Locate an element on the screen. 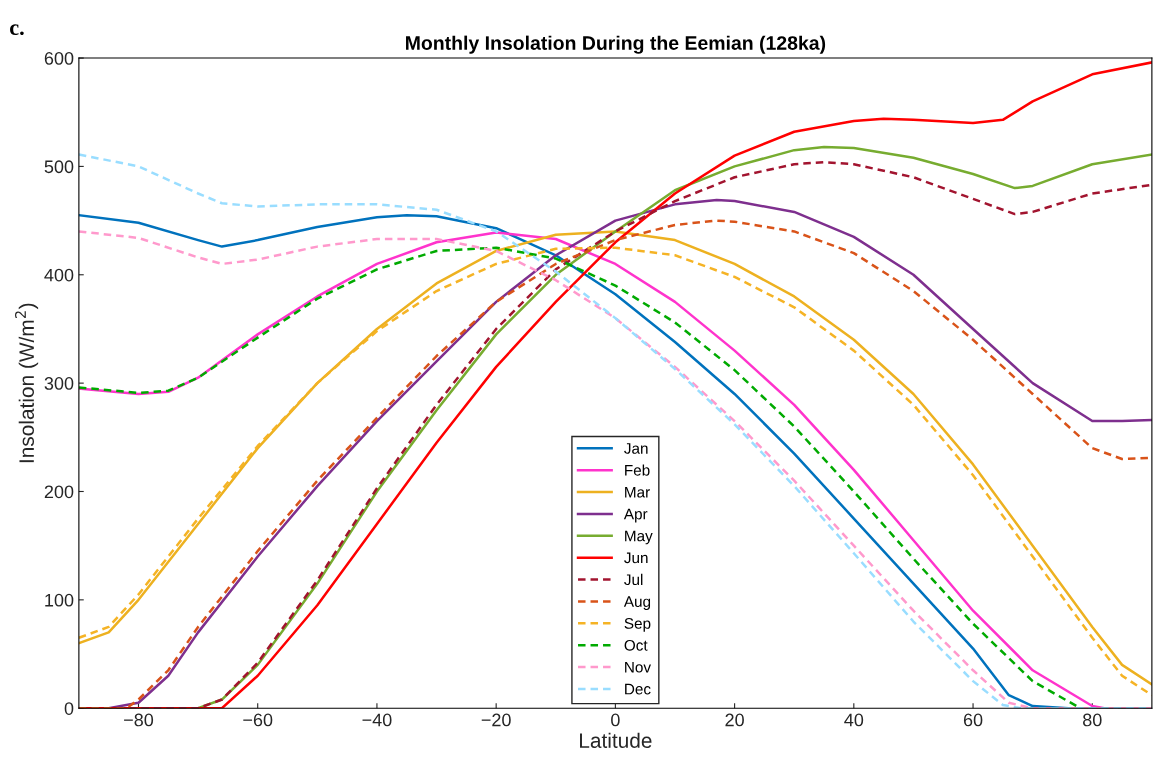  y-tick-label: 100 is located at coordinates (59, 600).